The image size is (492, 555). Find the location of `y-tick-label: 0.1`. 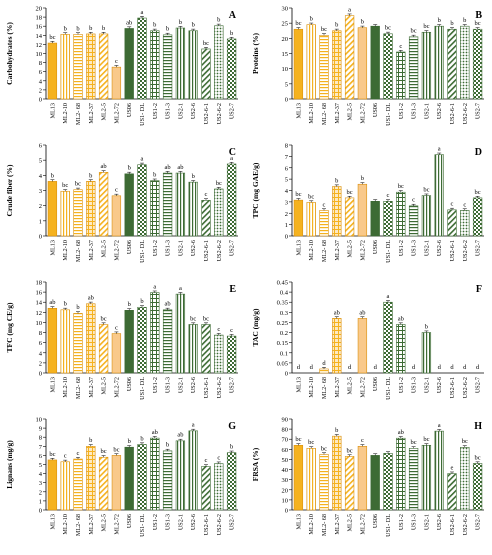

y-tick-label: 0.1 is located at coordinates (284, 353).